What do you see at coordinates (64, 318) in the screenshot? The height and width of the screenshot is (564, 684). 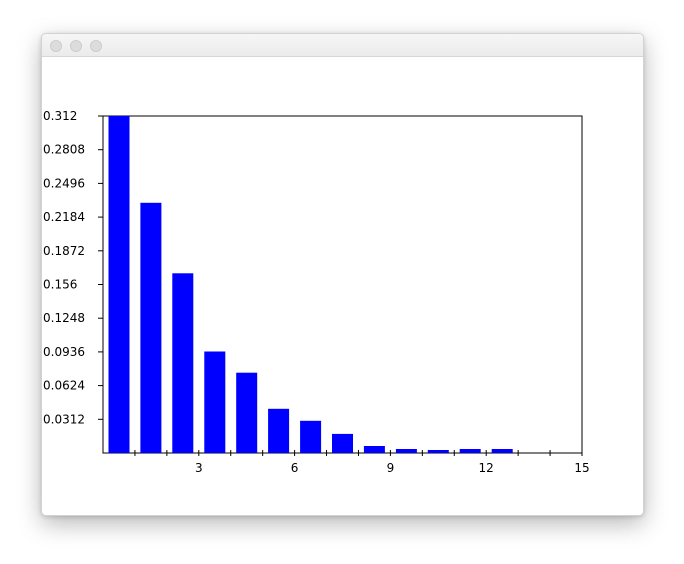 I see `y-tick-label: 0.1248` at bounding box center [64, 318].